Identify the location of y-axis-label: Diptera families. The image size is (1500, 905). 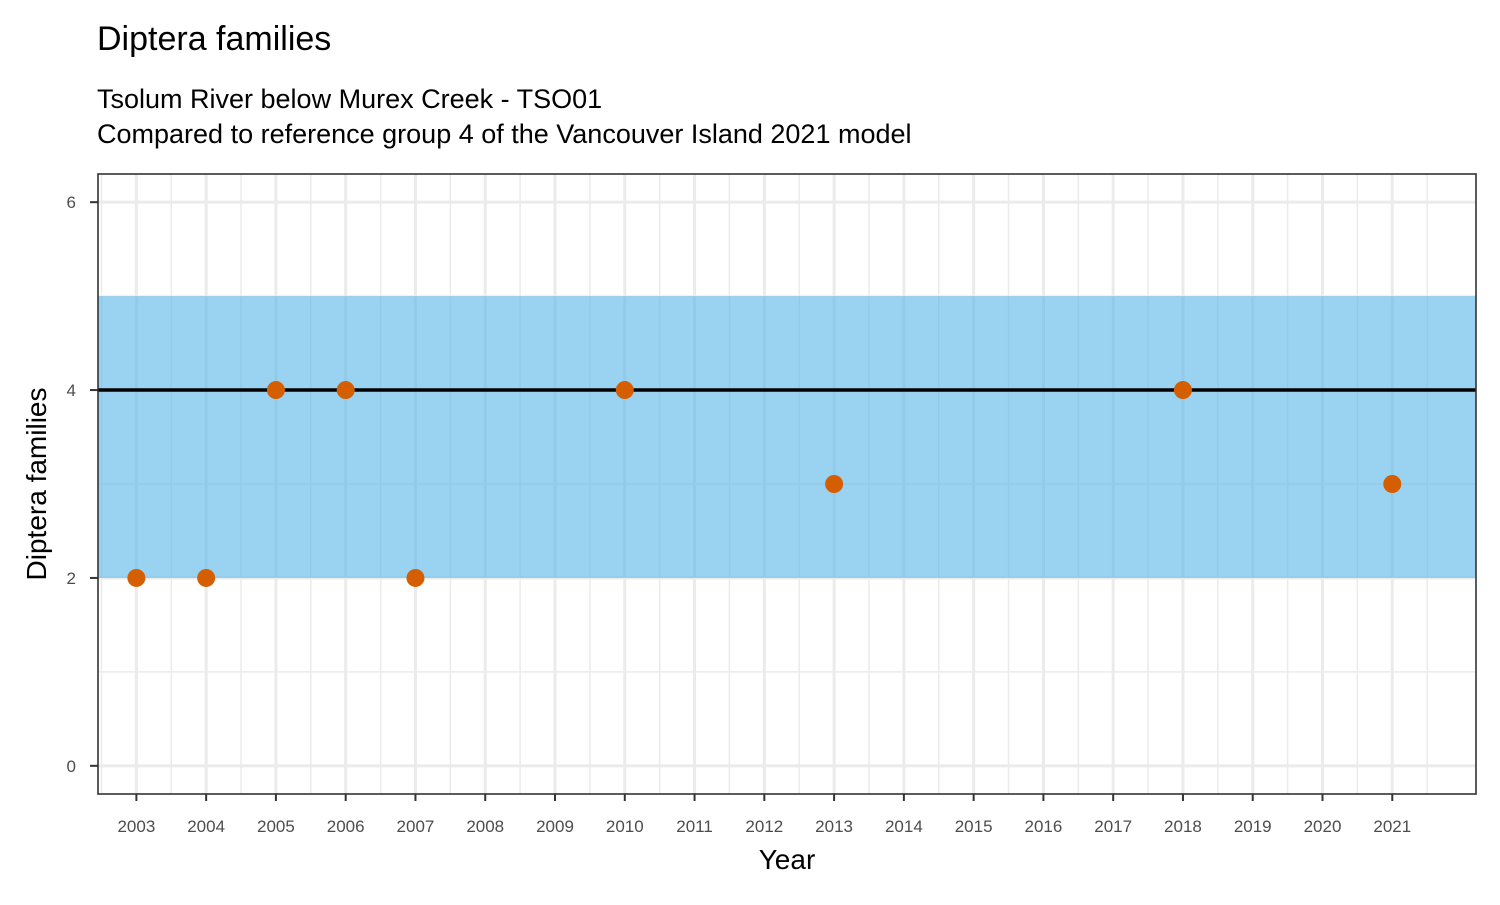
(36, 484).